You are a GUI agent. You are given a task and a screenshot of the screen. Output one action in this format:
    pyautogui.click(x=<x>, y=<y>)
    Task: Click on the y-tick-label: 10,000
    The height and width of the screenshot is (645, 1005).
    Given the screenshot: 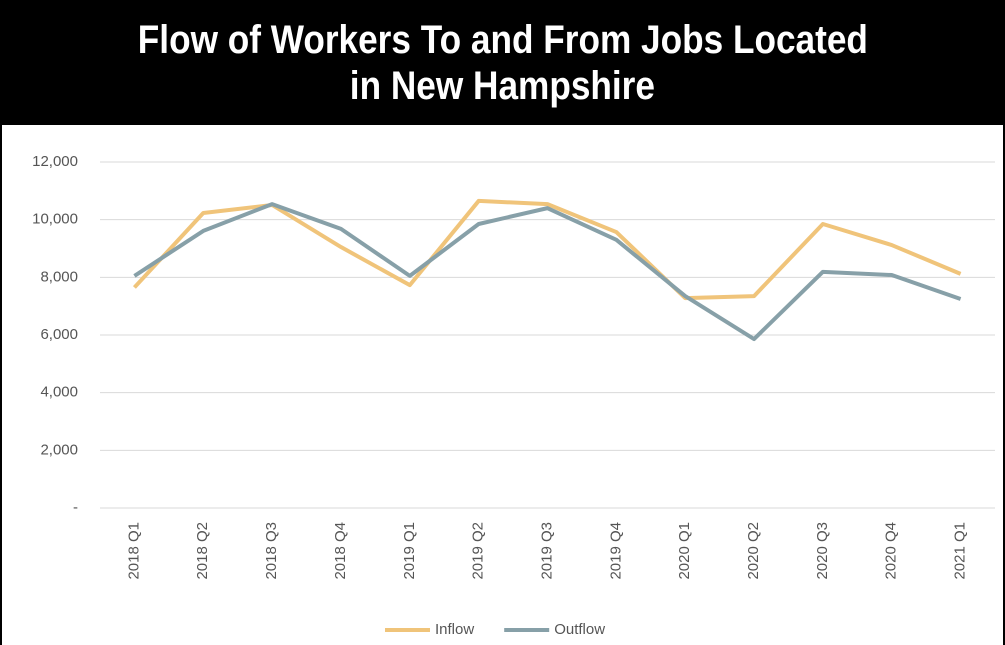 What is the action you would take?
    pyautogui.click(x=55, y=219)
    